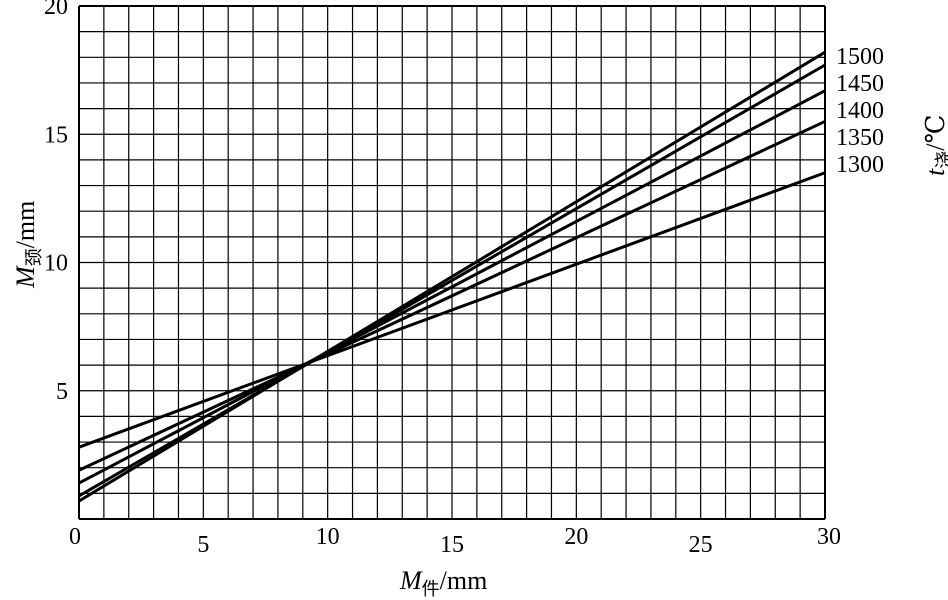 This screenshot has width=948, height=600. What do you see at coordinates (56, 264) in the screenshot?
I see `y-tick-label: 10` at bounding box center [56, 264].